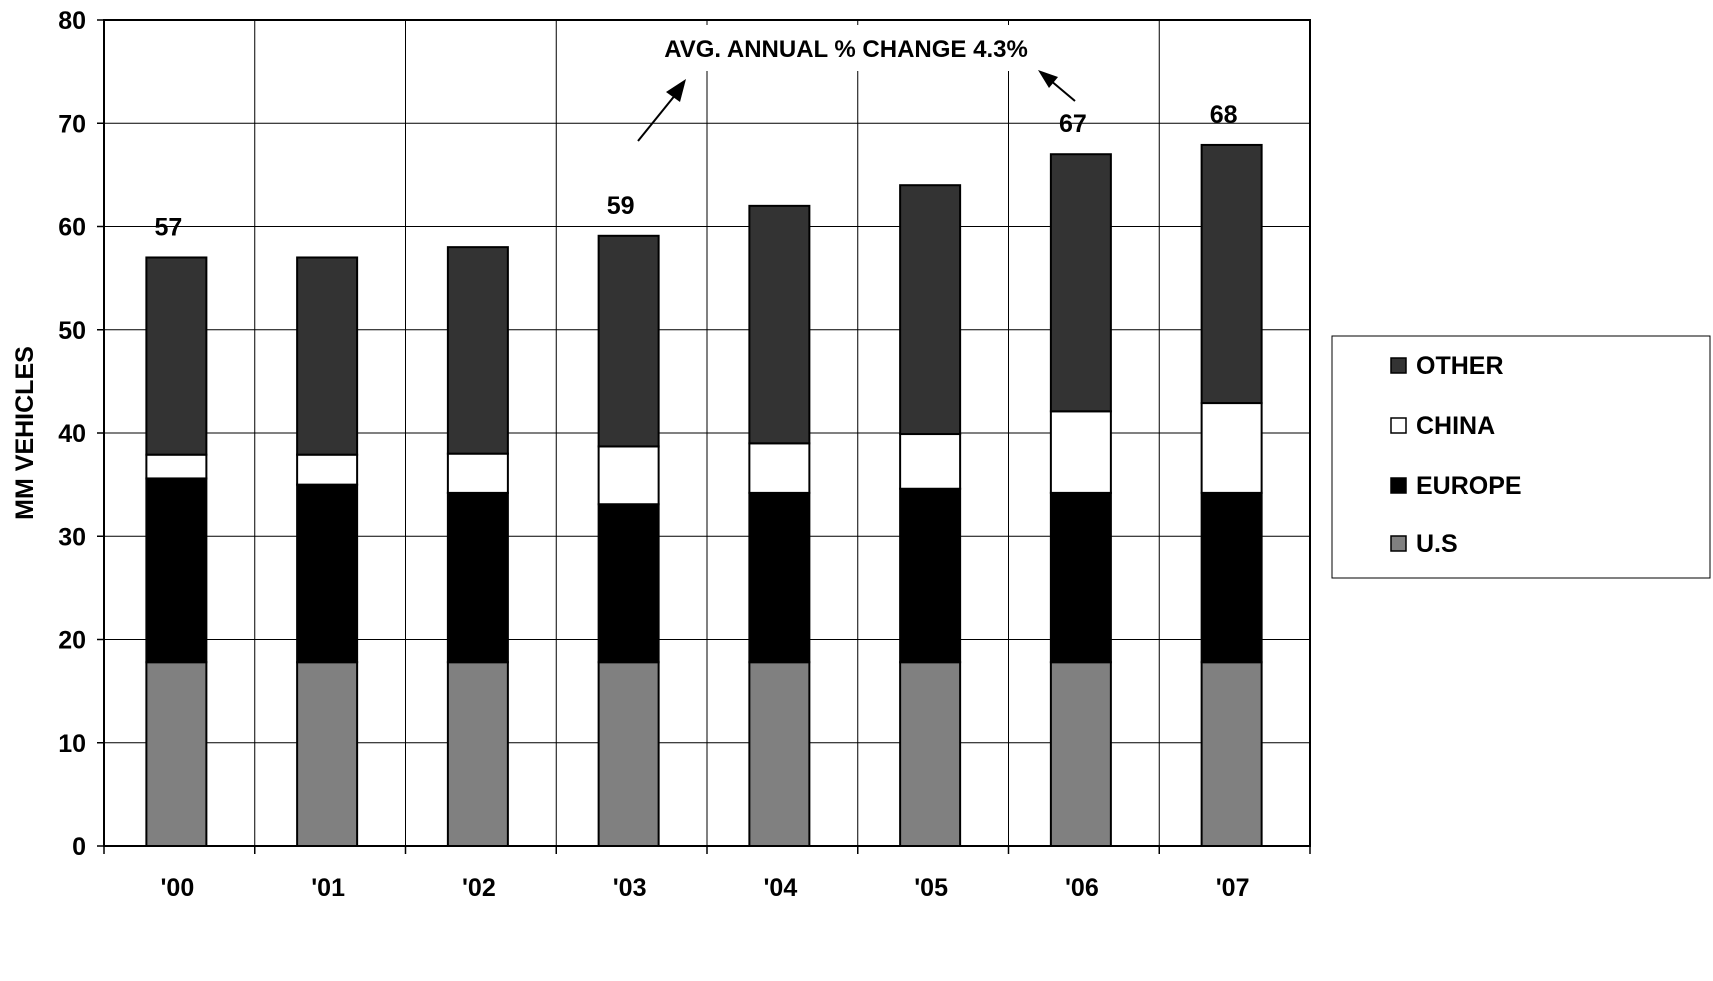 This screenshot has height=981, width=1713. Describe the element at coordinates (479, 888) in the screenshot. I see `x-tick-label: '02` at that location.